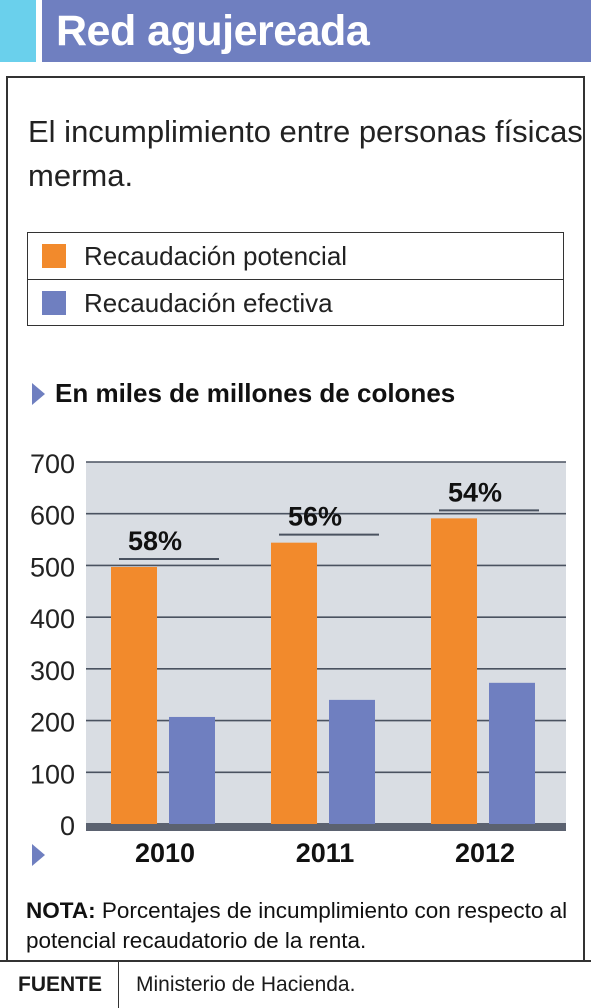 Image resolution: width=591 pixels, height=1008 pixels. What do you see at coordinates (208, 302) in the screenshot?
I see `legend-label-efectiva: Recaudación efectiva` at bounding box center [208, 302].